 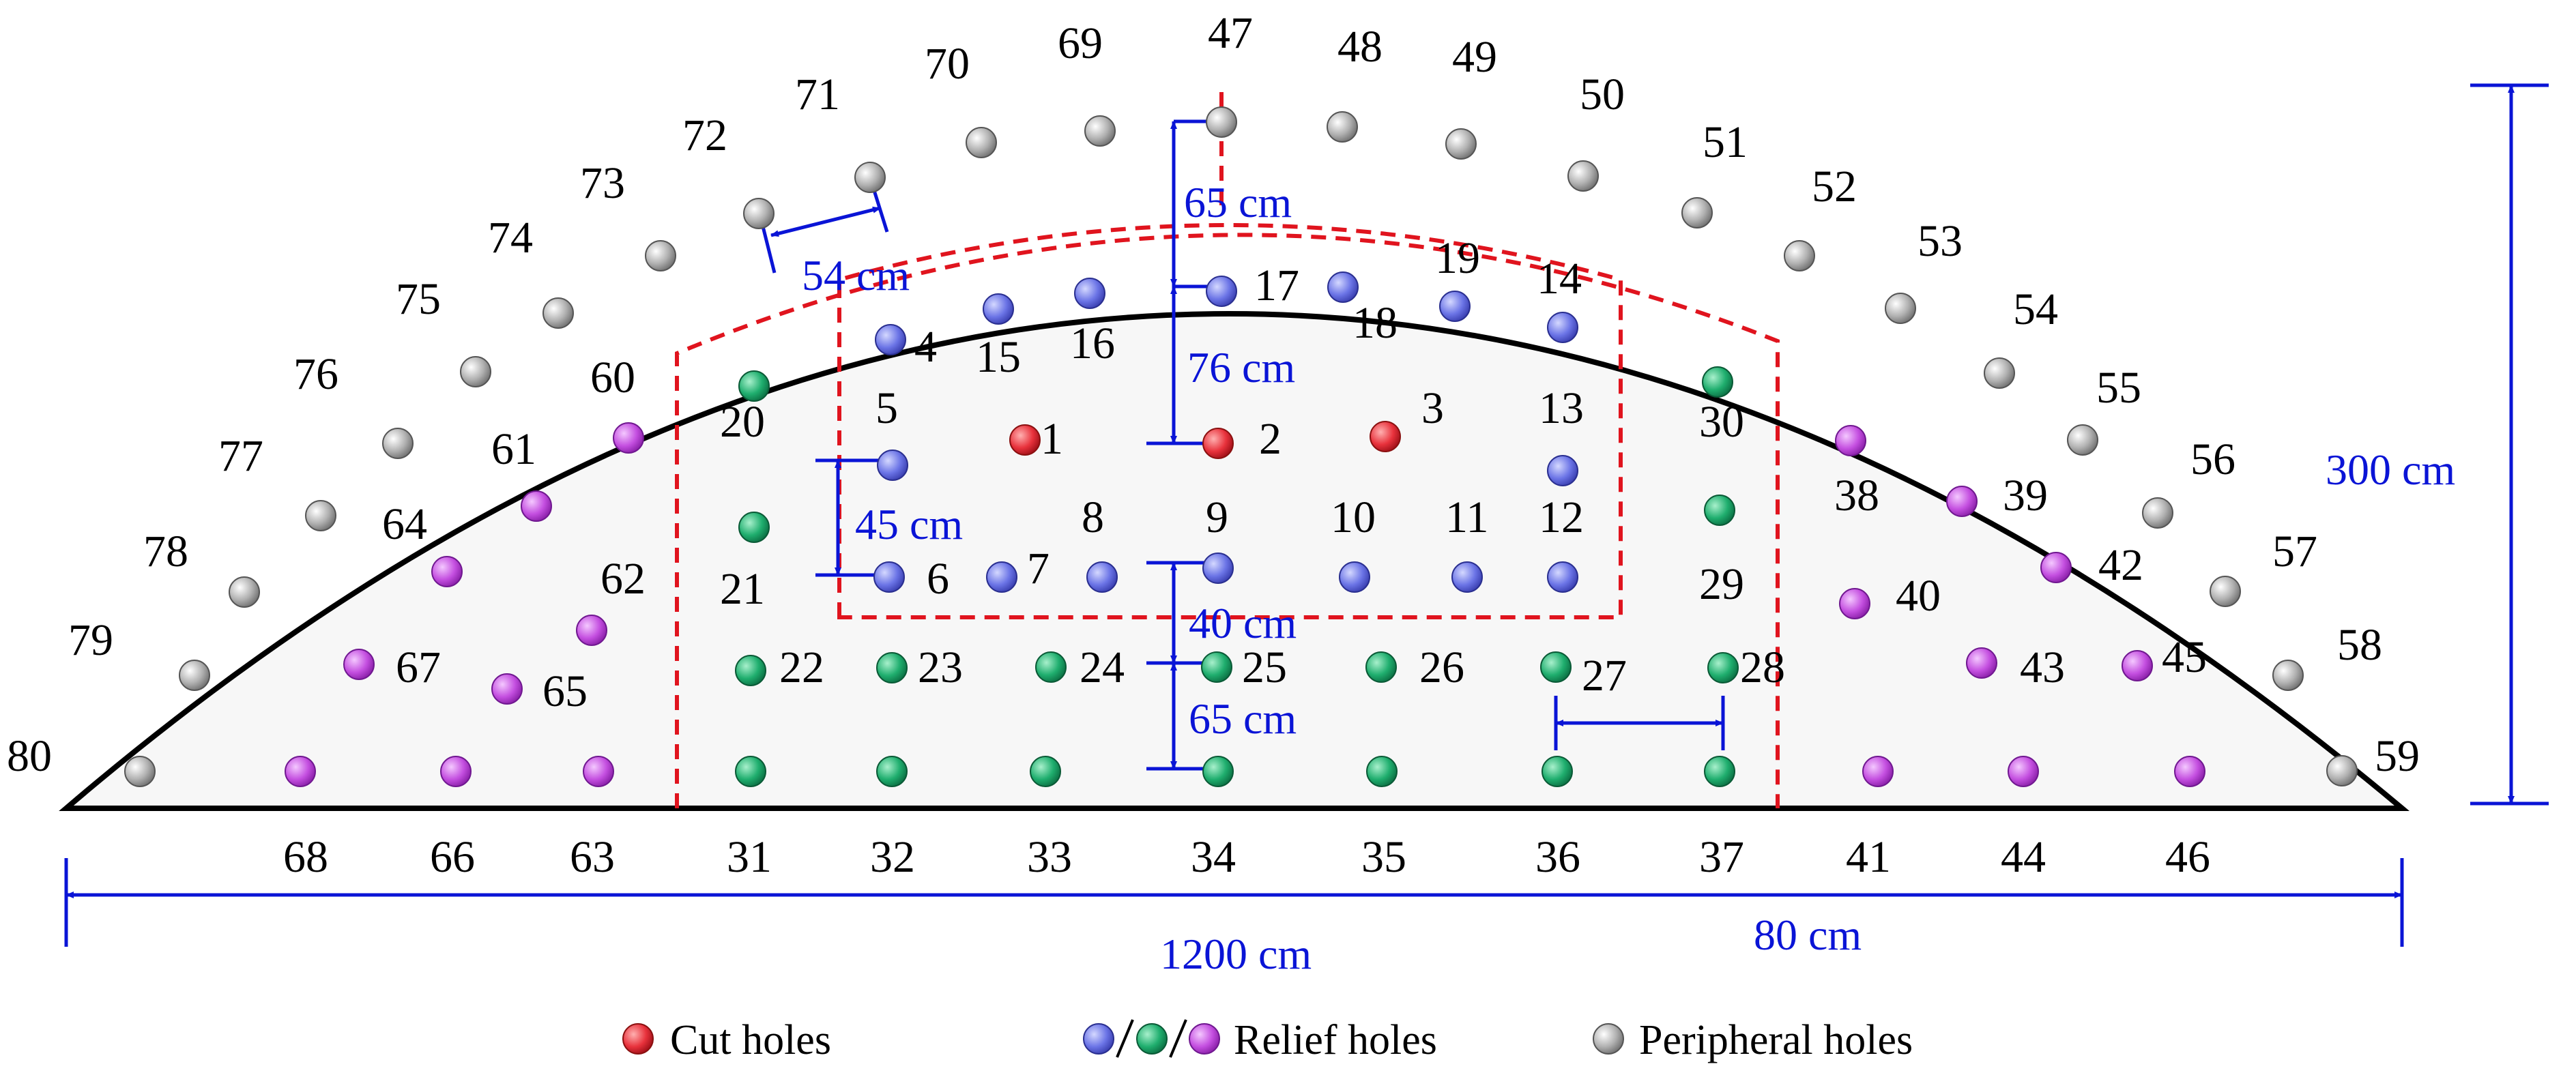 What do you see at coordinates (1238, 202) in the screenshot?
I see `top-spacing-label: 65 cm` at bounding box center [1238, 202].